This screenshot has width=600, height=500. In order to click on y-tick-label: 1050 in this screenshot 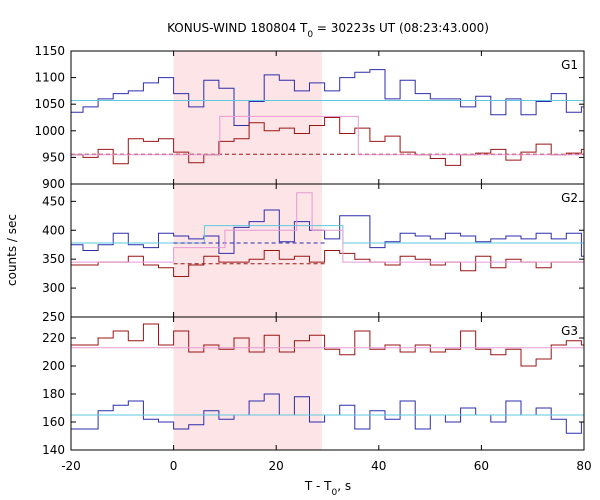, I will do `click(49, 104)`.